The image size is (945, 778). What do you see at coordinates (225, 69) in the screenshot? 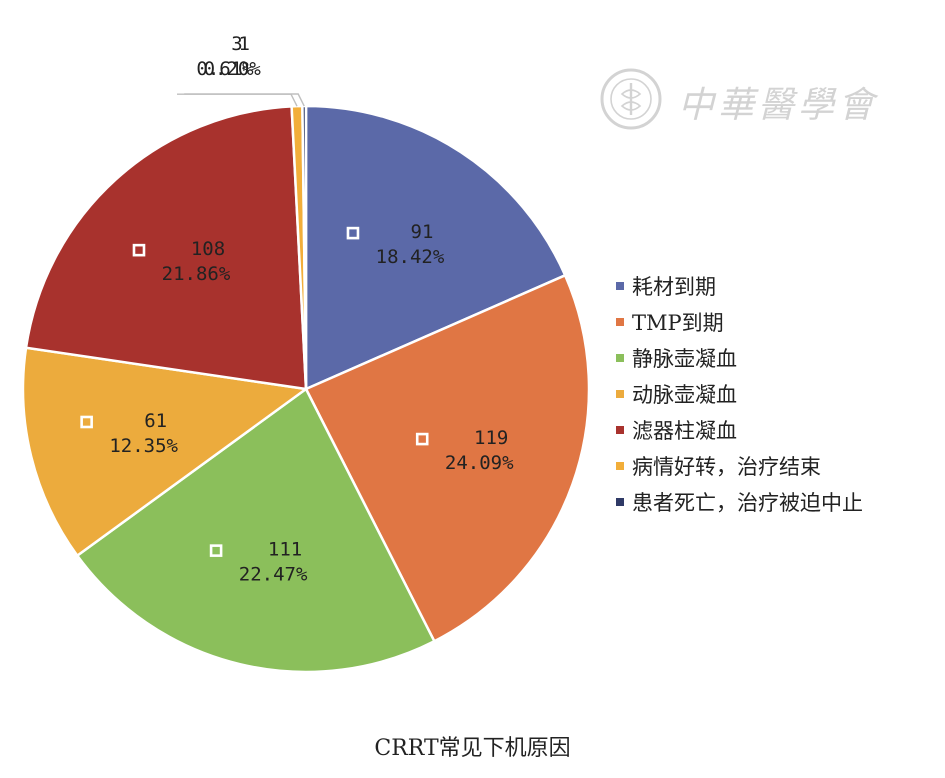
I see `data-label-percent-6: 0.61%` at bounding box center [225, 69].